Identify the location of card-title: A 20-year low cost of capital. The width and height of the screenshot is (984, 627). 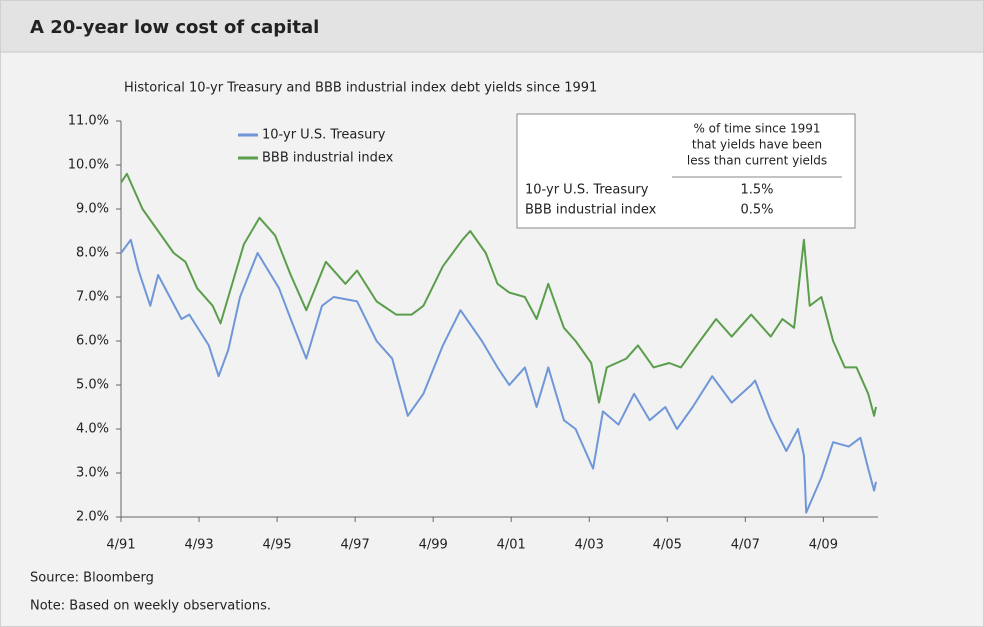
(174, 27).